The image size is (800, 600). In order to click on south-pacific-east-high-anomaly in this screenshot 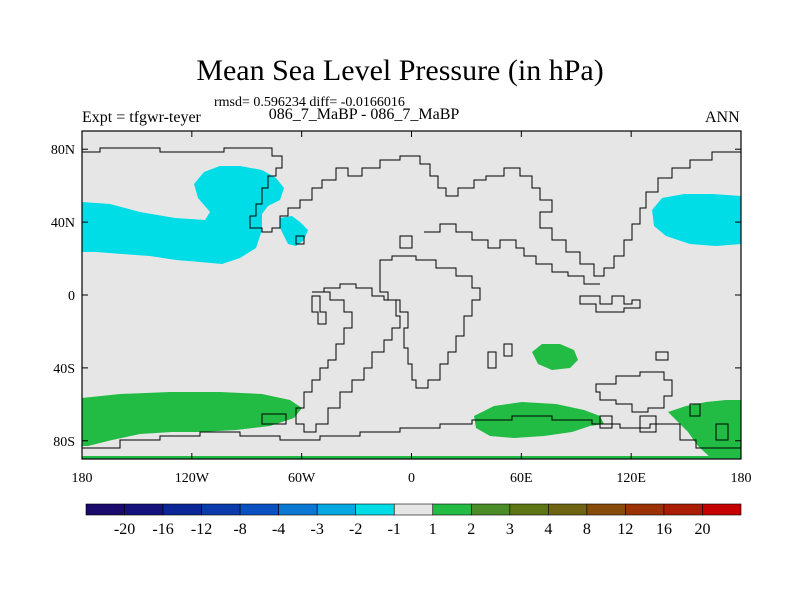, I will do `click(704, 429)`.